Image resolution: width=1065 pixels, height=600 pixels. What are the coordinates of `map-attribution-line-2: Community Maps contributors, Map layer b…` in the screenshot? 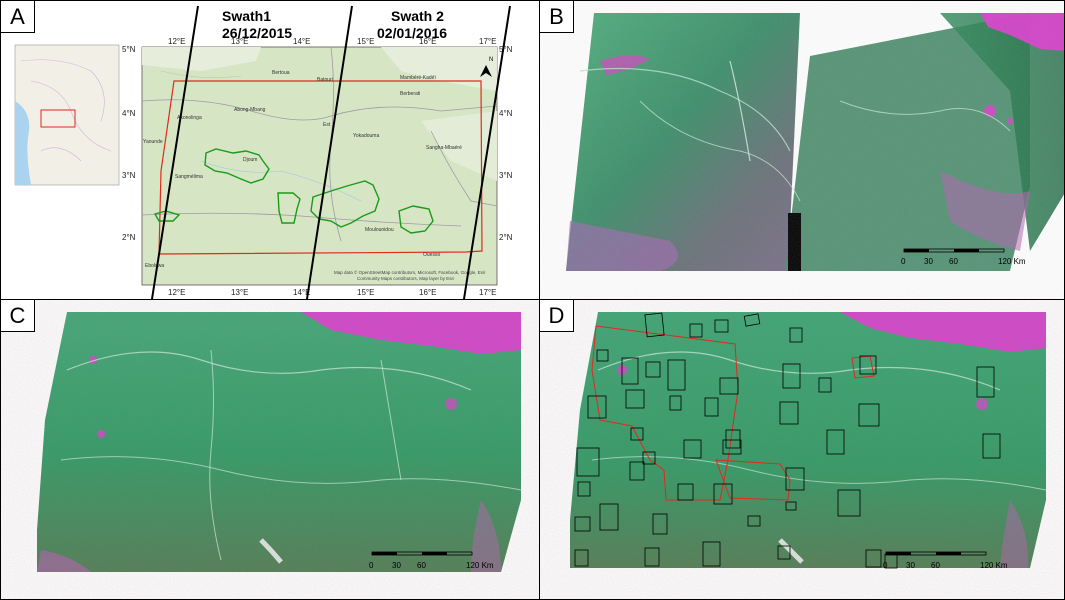 It's located at (405, 278).